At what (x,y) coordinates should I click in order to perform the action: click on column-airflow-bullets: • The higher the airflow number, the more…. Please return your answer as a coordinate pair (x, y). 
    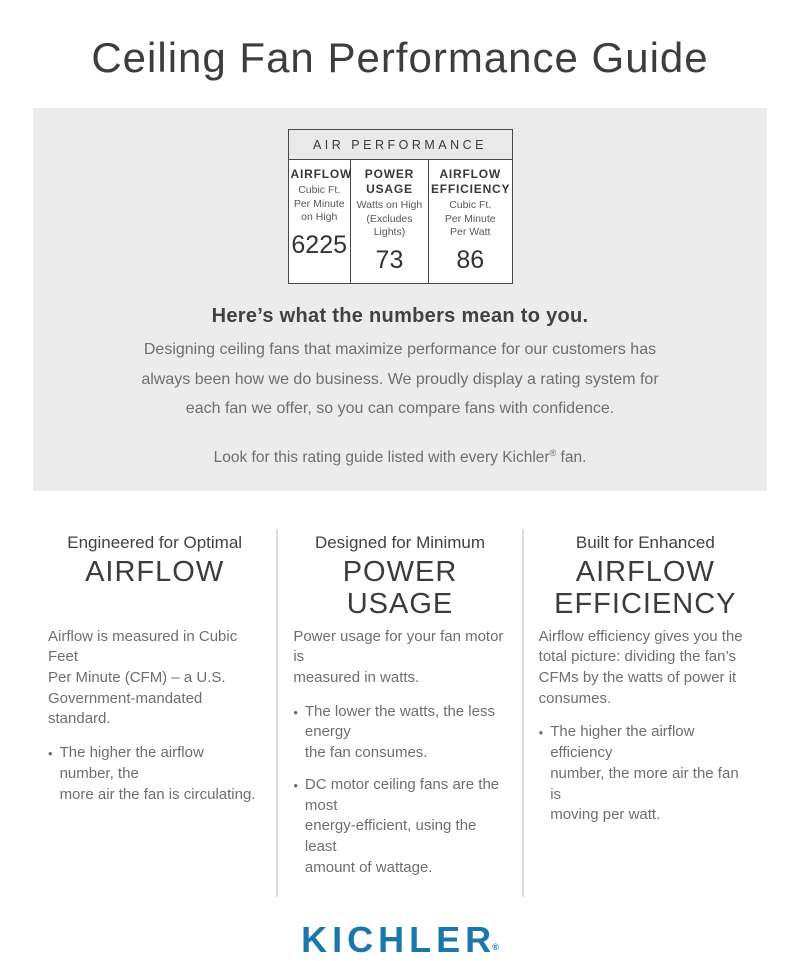
    Looking at the image, I should click on (154, 774).